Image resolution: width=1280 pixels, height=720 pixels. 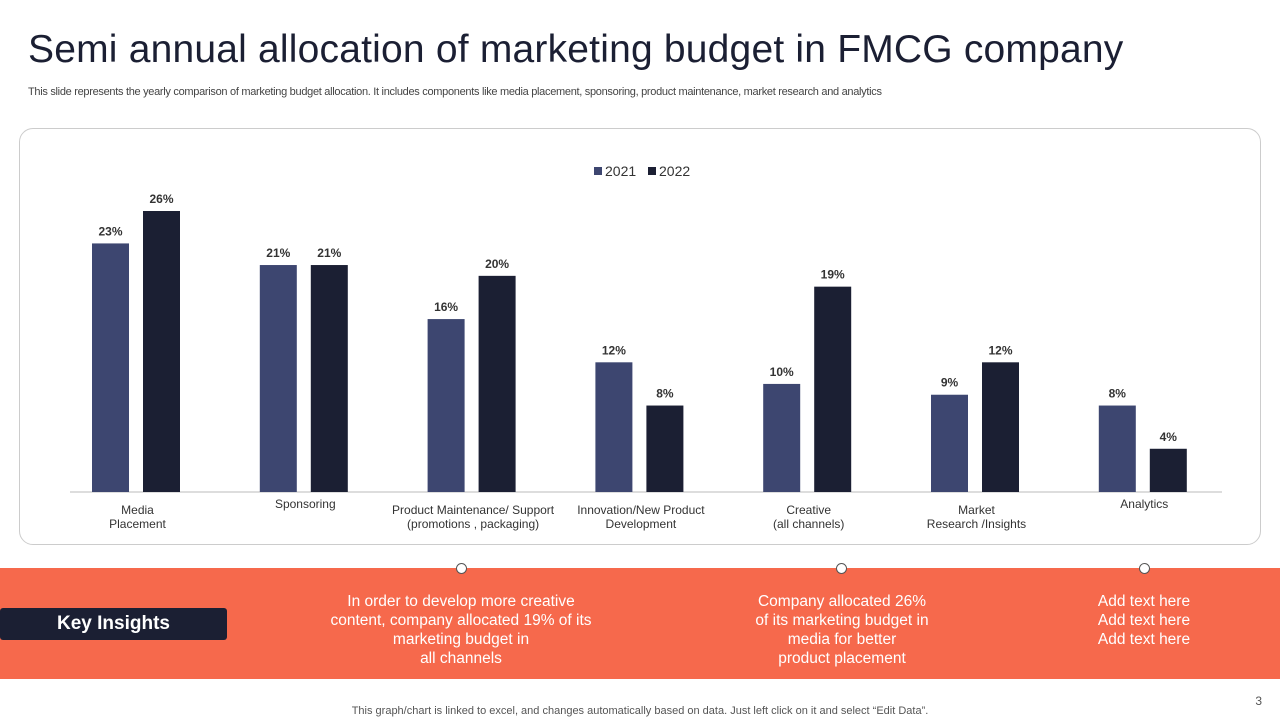 What do you see at coordinates (976, 524) in the screenshot?
I see `category-label: Research /Insights` at bounding box center [976, 524].